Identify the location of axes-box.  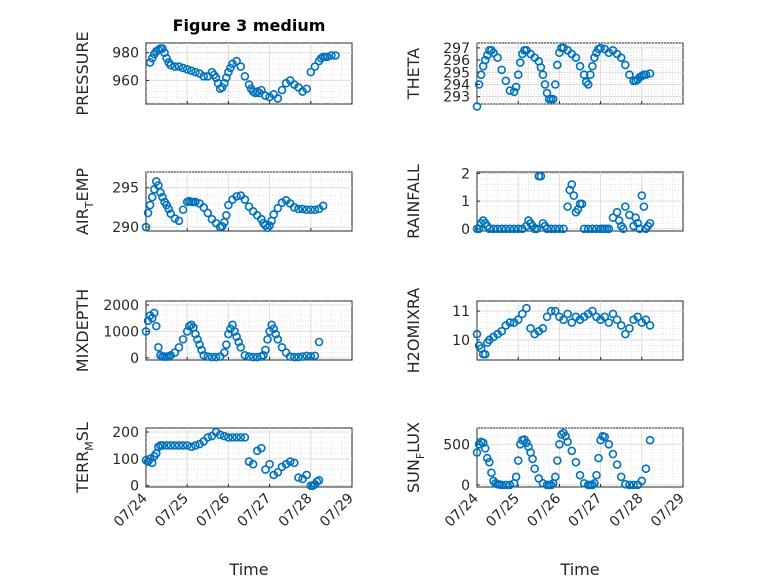
(249, 330).